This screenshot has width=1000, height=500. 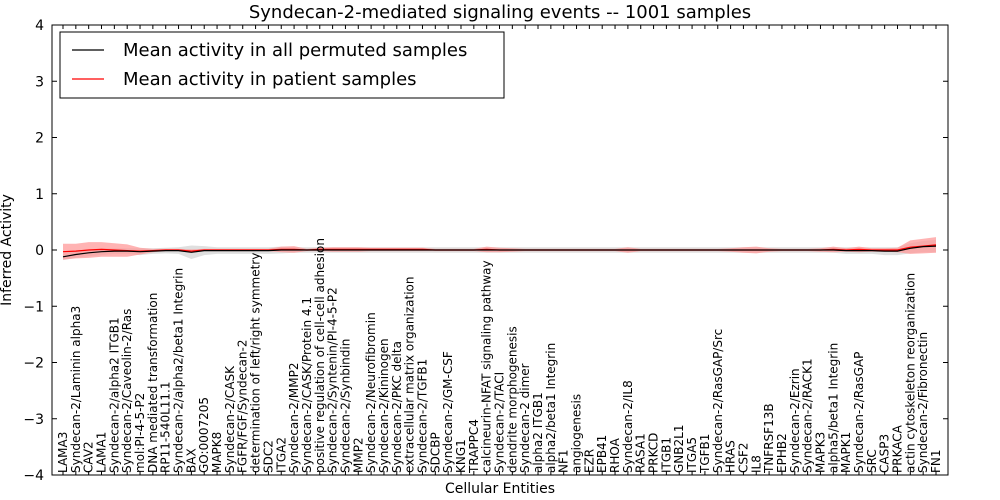 What do you see at coordinates (718, 401) in the screenshot?
I see `x-tick-label: Syndecan-2/RasGAP/Src` at bounding box center [718, 401].